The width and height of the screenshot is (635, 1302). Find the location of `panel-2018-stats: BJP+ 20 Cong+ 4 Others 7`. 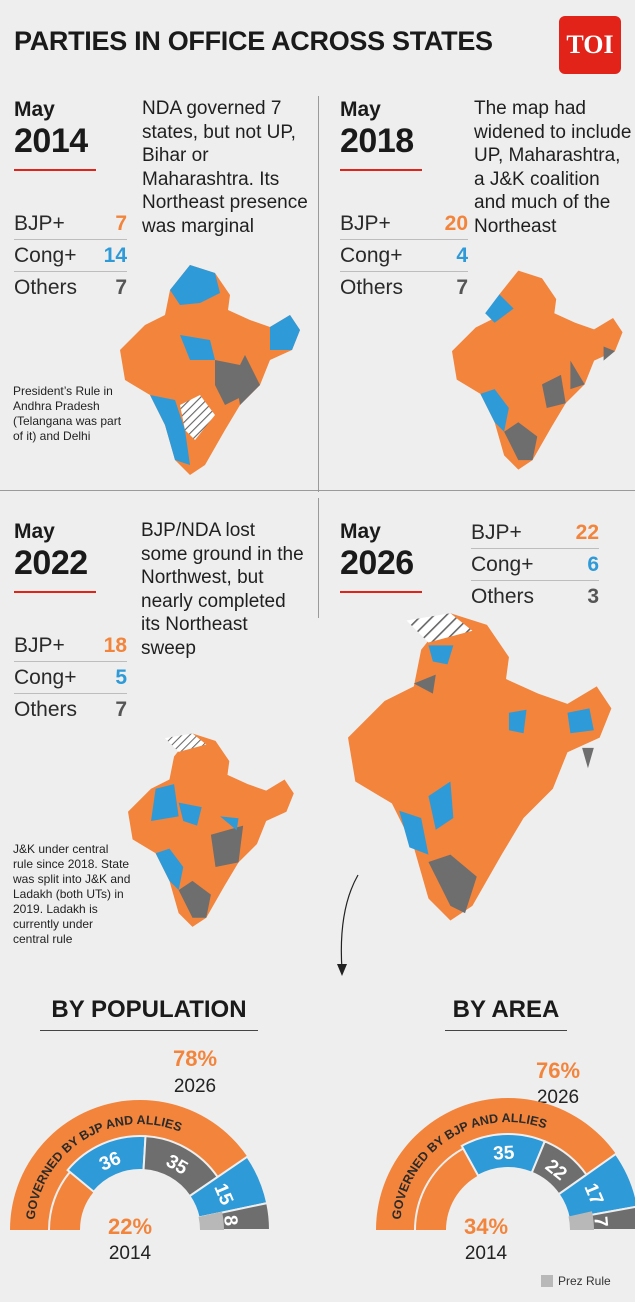

panel-2018-stats: BJP+ 20 Cong+ 4 Others 7 is located at coordinates (404, 256).